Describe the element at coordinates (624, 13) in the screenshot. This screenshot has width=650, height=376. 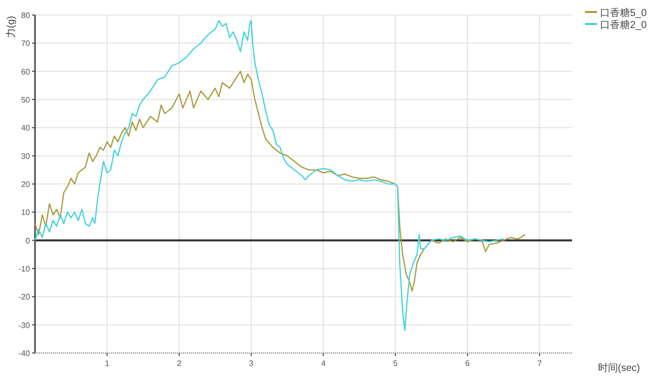
I see `legend-label: 口香糖5_0` at that location.